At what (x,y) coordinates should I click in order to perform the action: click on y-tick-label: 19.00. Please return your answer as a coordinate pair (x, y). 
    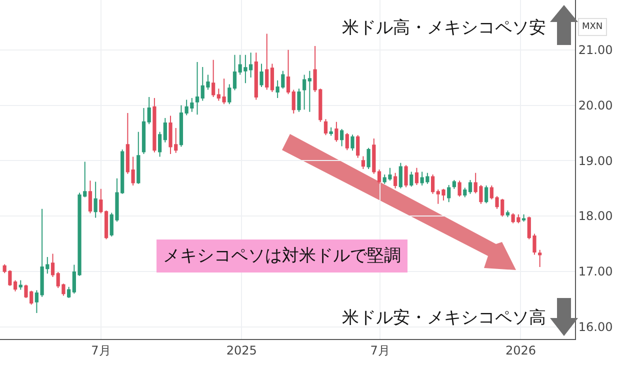
    Looking at the image, I should click on (595, 161).